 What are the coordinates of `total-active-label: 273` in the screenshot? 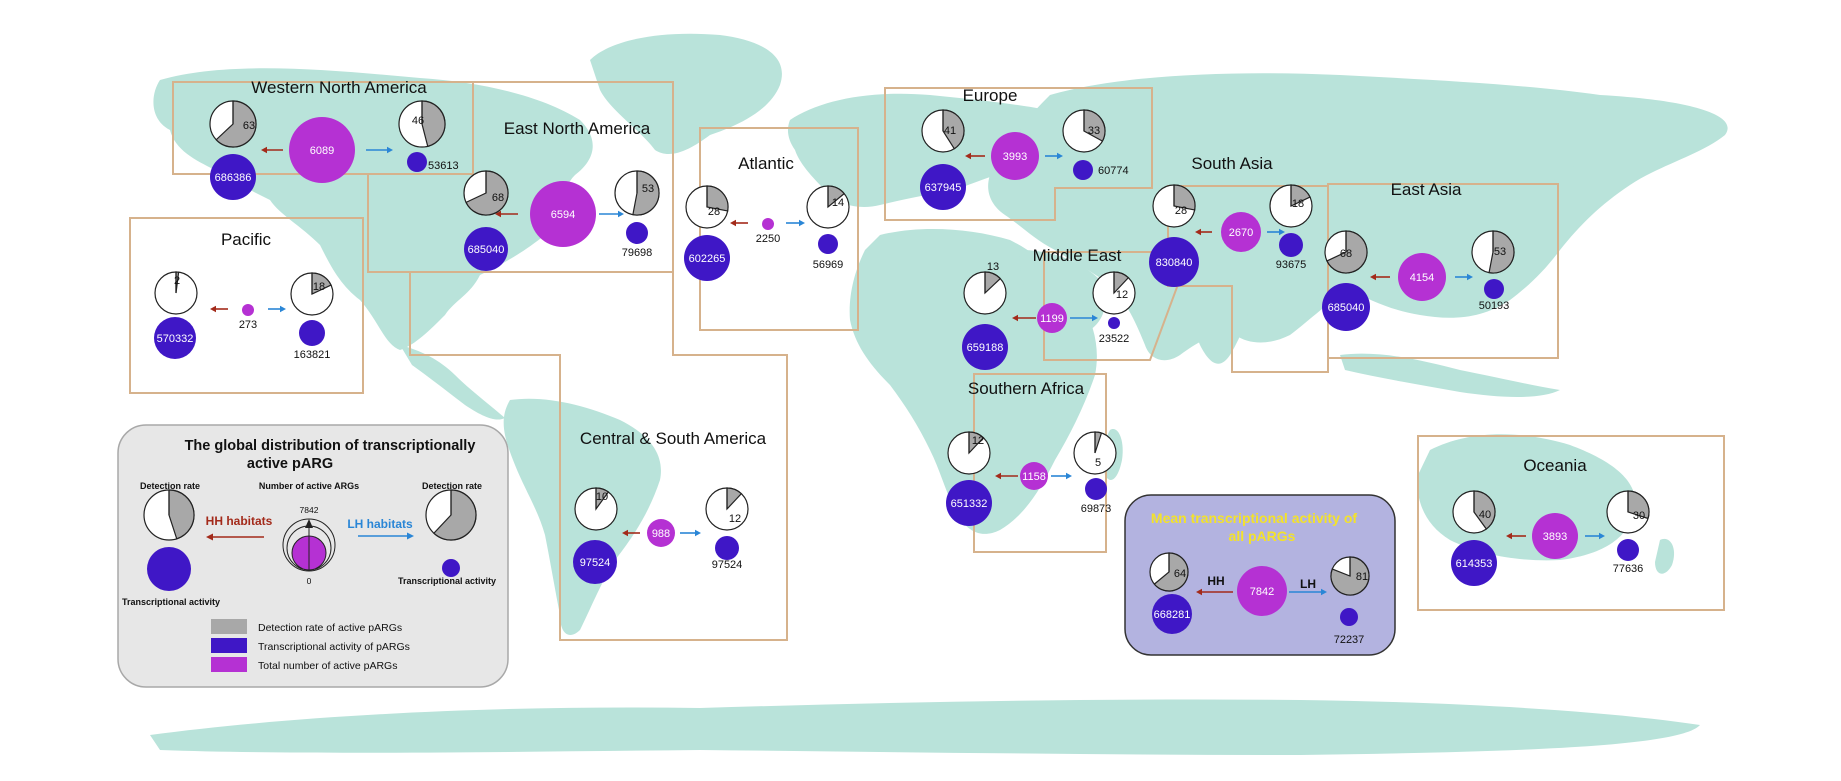 It's located at (248, 325).